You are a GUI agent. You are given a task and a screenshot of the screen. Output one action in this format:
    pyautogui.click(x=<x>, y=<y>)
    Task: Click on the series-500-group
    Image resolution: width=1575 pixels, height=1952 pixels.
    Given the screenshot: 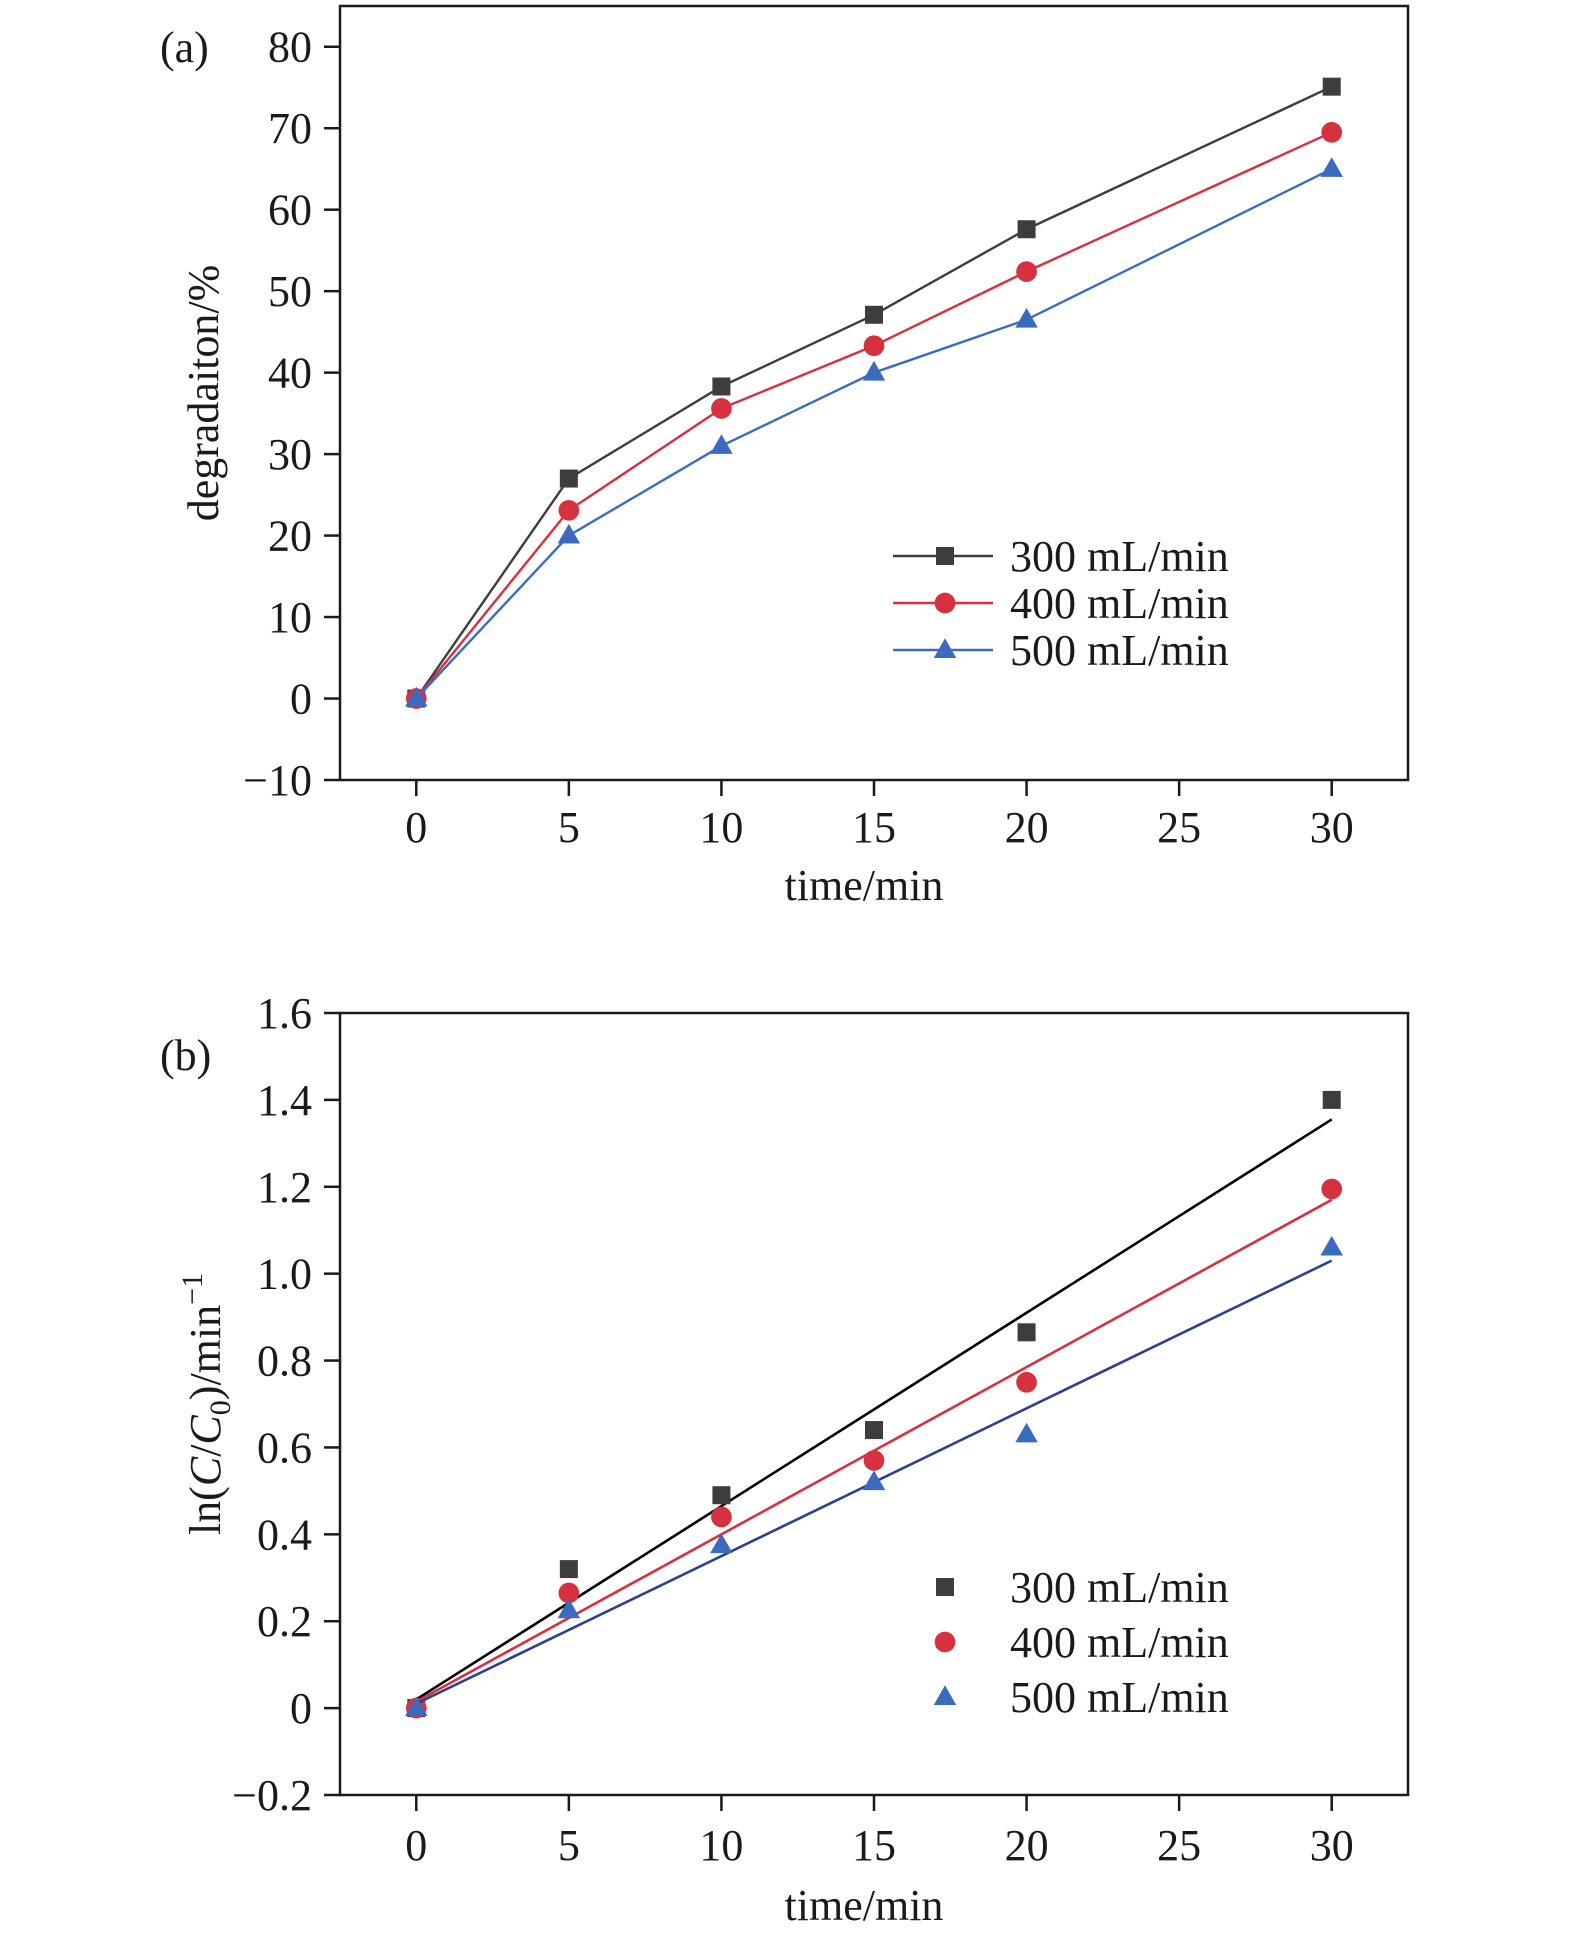 What is the action you would take?
    pyautogui.click(x=874, y=1476)
    